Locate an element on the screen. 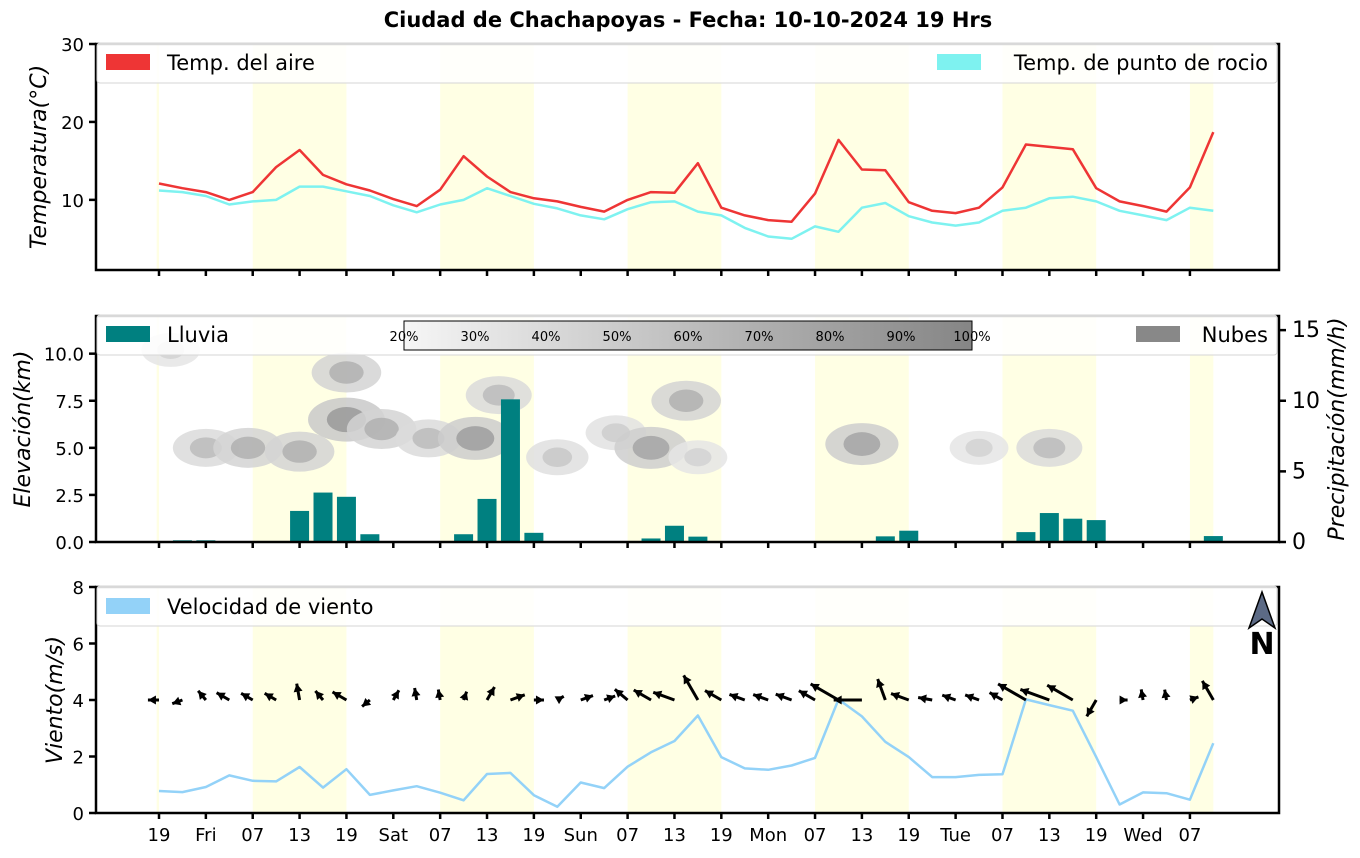 The width and height of the screenshot is (1360, 858). temperature-x-ticks is located at coordinates (674, 273).